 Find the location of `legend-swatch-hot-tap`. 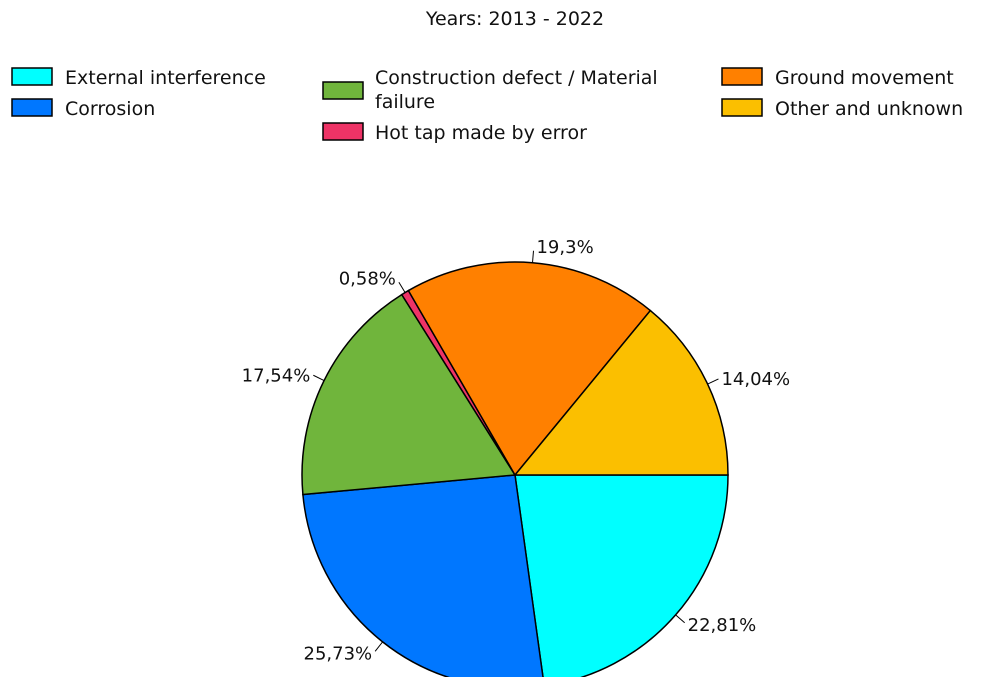

legend-swatch-hot-tap is located at coordinates (343, 131).